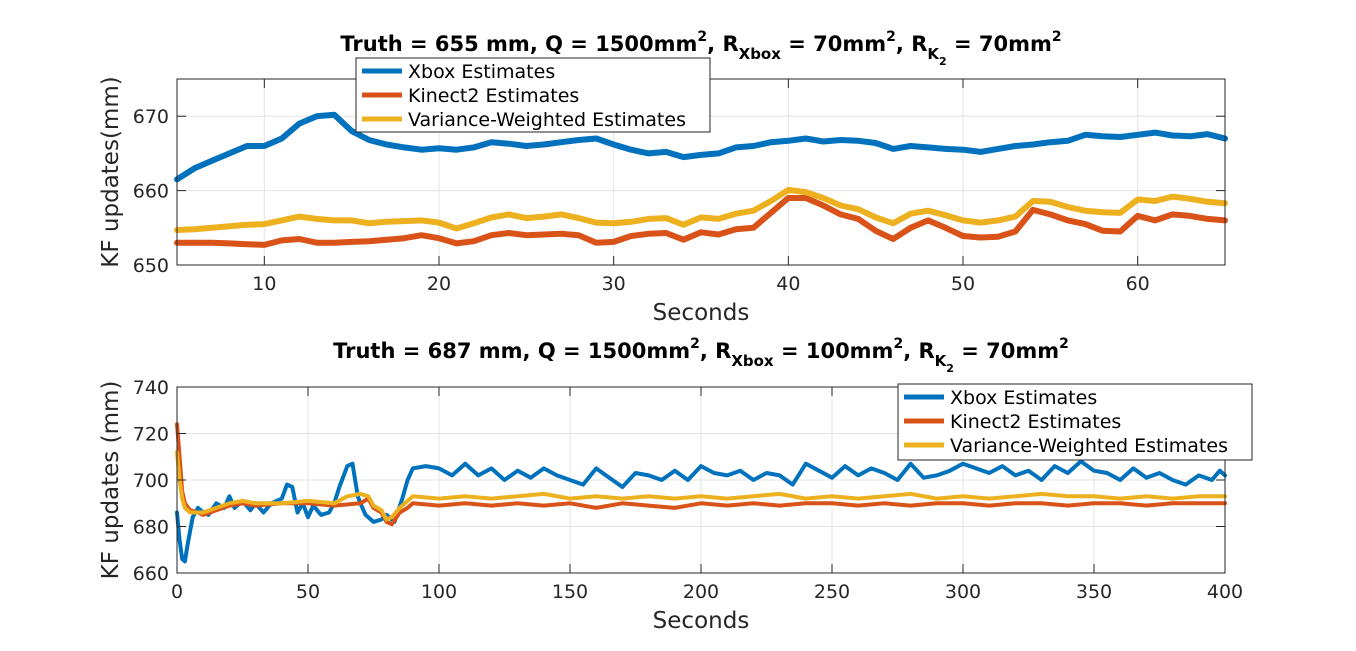 Image resolution: width=1356 pixels, height=651 pixels. I want to click on y-tick-label: 700, so click(151, 481).